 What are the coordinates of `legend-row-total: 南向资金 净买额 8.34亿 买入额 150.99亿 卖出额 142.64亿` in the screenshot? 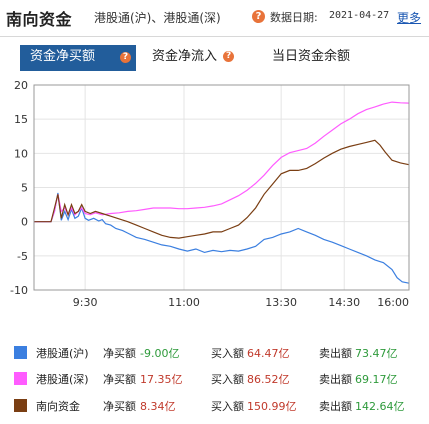 It's located at (214, 406).